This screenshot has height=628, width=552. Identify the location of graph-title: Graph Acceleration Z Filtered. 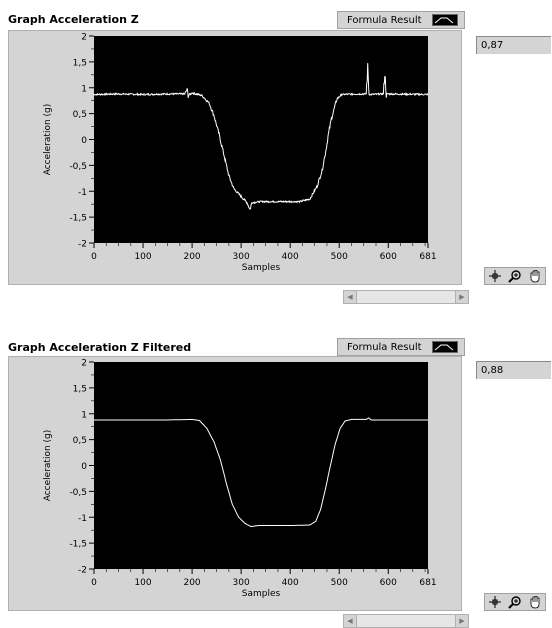
(100, 347).